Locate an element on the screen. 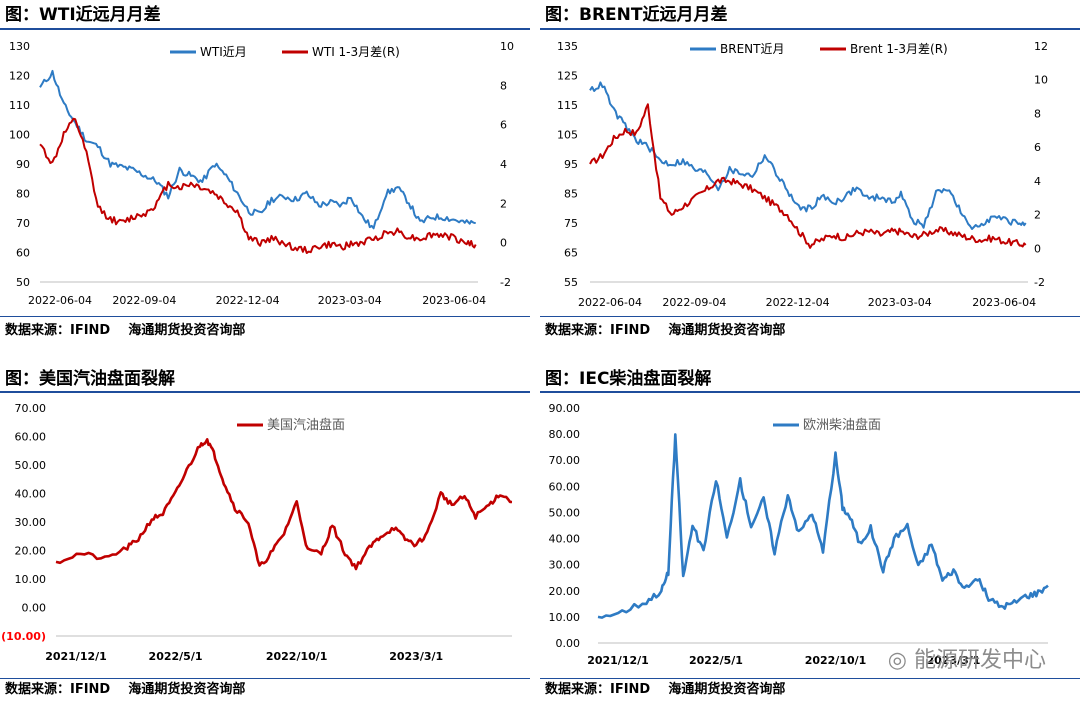 This screenshot has height=704, width=1080. legend-label: 美国汽油盘面 is located at coordinates (306, 425).